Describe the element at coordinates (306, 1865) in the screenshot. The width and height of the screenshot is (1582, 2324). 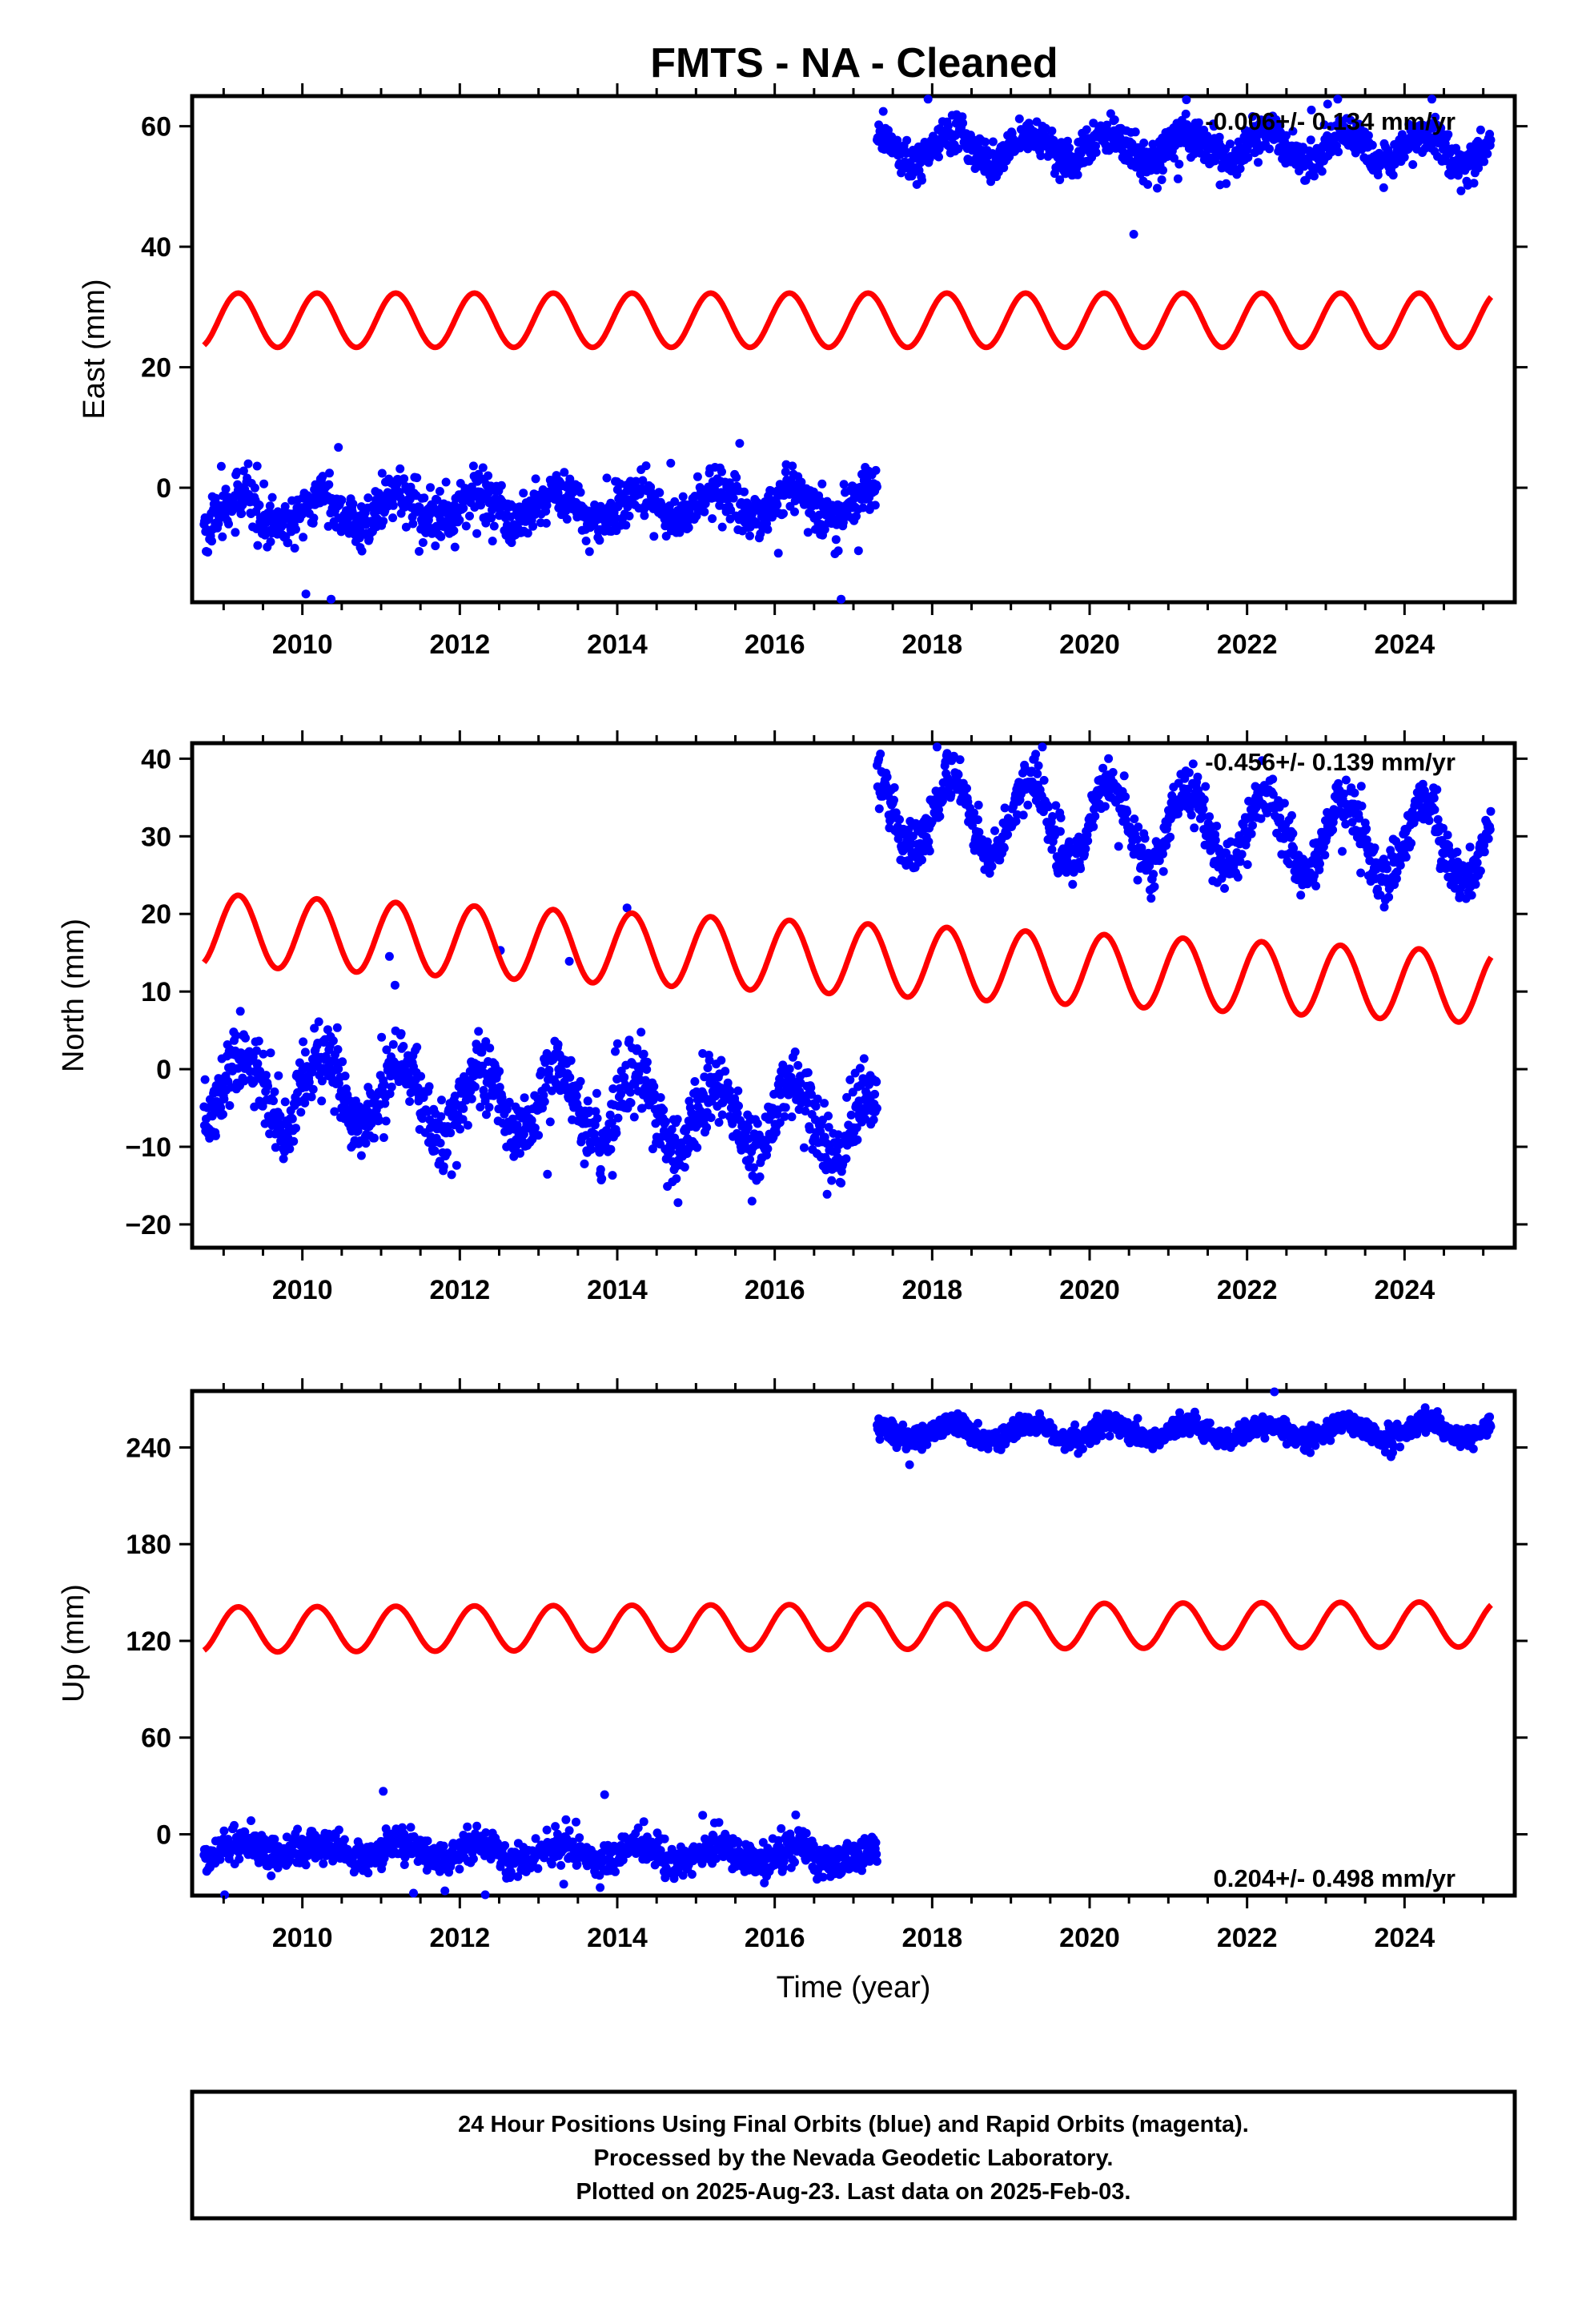
I see `up-data-point` at that location.